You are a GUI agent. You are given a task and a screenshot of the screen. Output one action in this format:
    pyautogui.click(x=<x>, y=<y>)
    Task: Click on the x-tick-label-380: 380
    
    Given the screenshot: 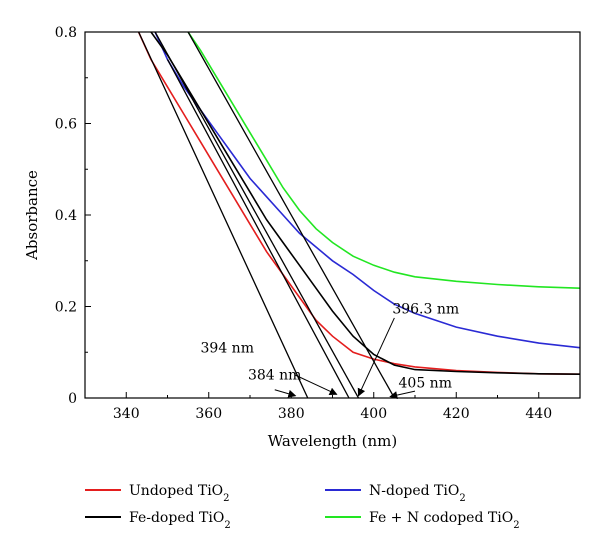 What is the action you would take?
    pyautogui.click(x=291, y=414)
    